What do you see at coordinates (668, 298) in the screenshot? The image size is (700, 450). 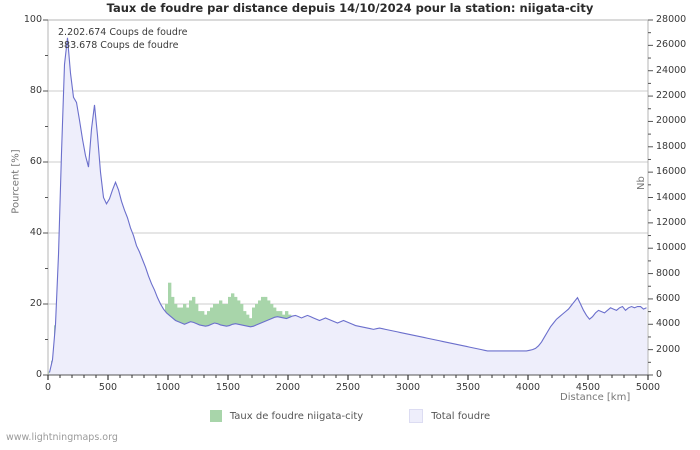 I see `y-axis-right-tick-6000: 6000` at bounding box center [668, 298].